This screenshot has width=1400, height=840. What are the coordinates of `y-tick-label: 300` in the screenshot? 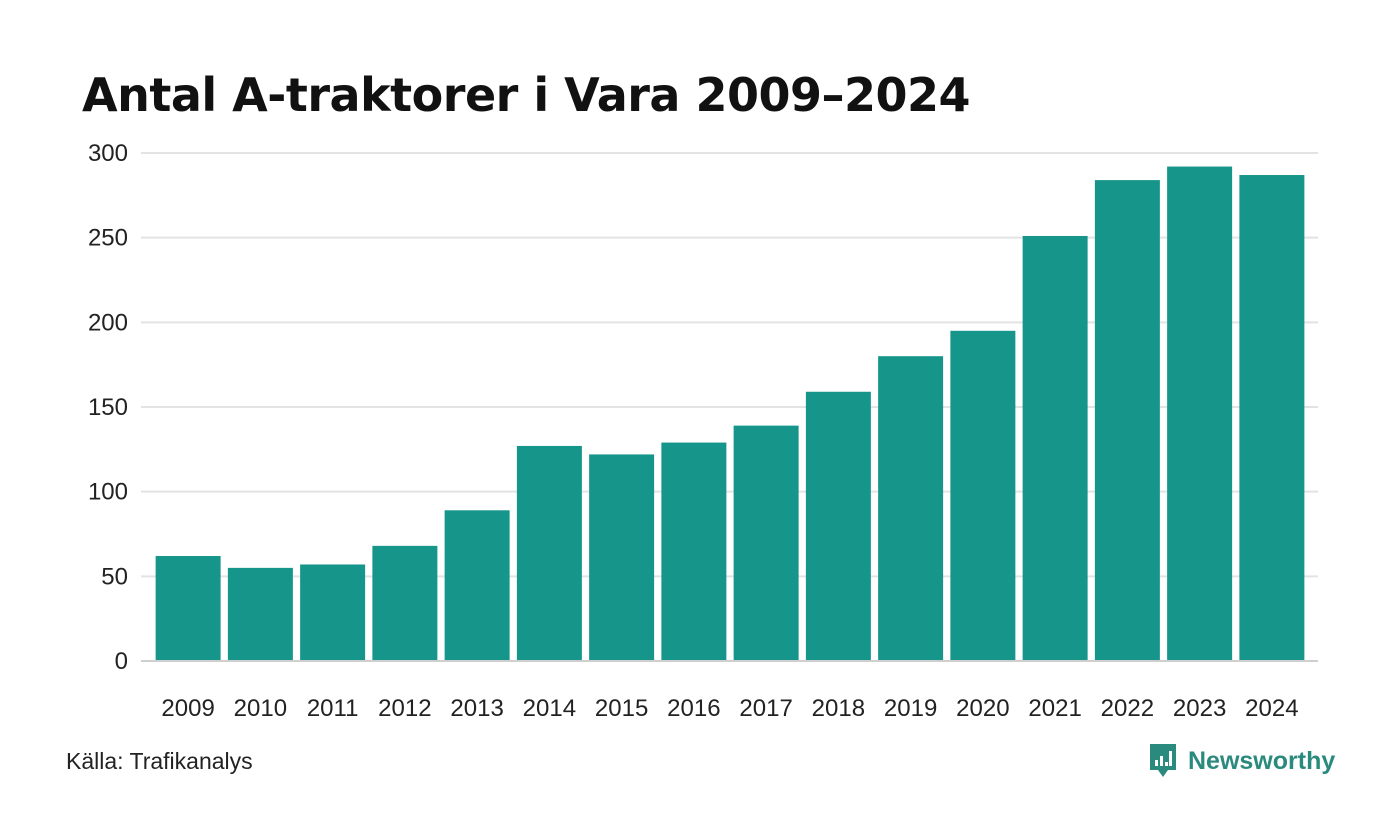 It's located at (108, 153).